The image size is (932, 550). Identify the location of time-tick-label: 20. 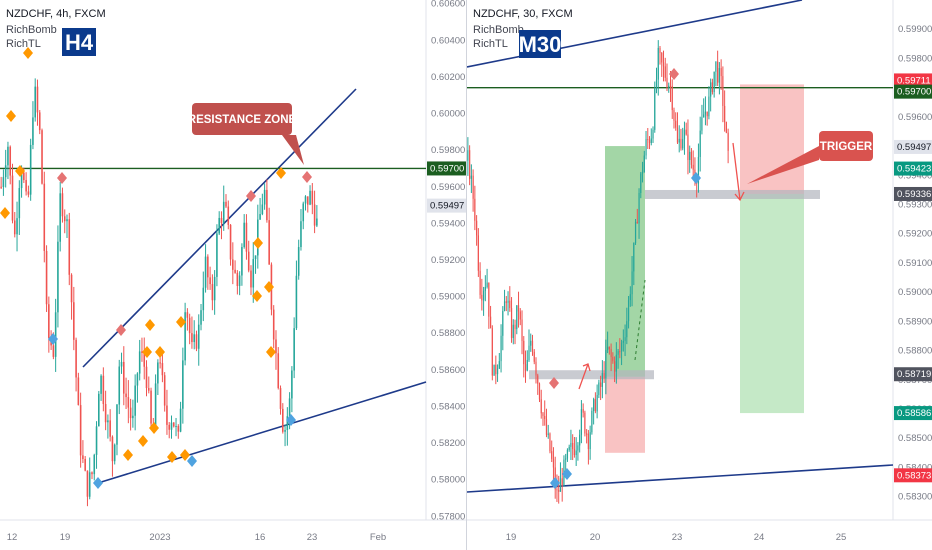
(595, 537).